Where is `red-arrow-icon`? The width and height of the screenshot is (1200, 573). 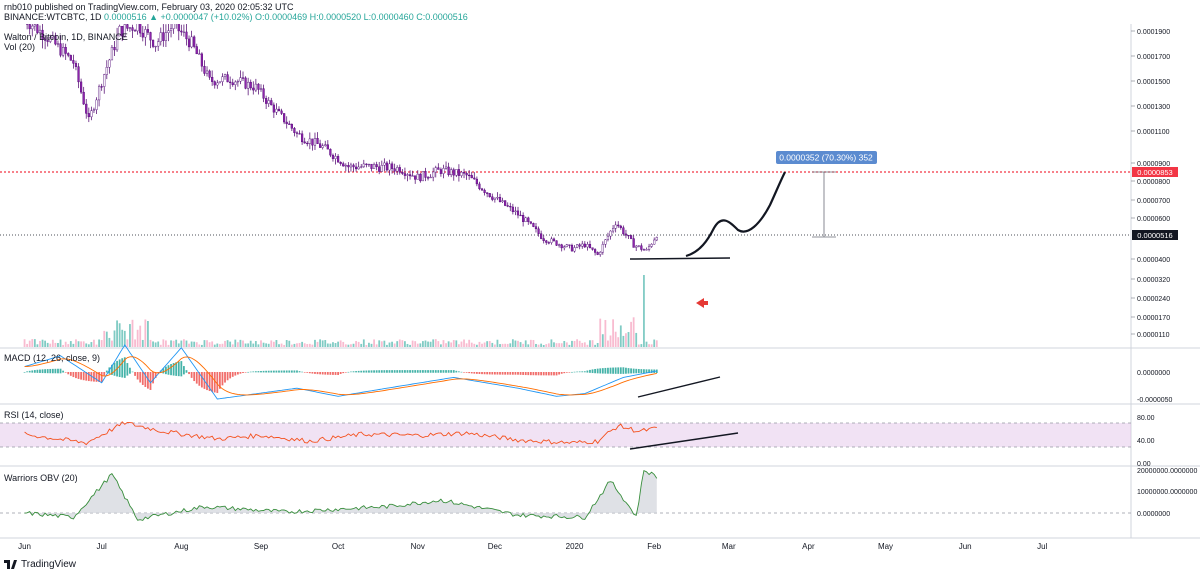 red-arrow-icon is located at coordinates (702, 303).